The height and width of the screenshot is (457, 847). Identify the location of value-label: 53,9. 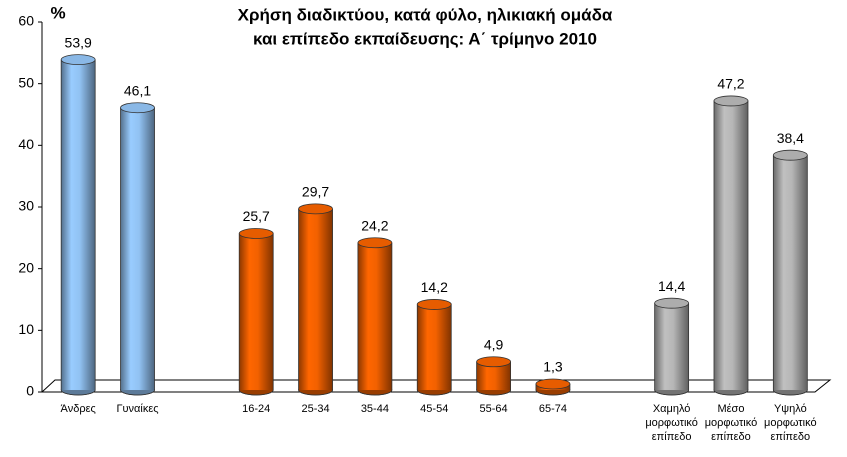
(78, 42).